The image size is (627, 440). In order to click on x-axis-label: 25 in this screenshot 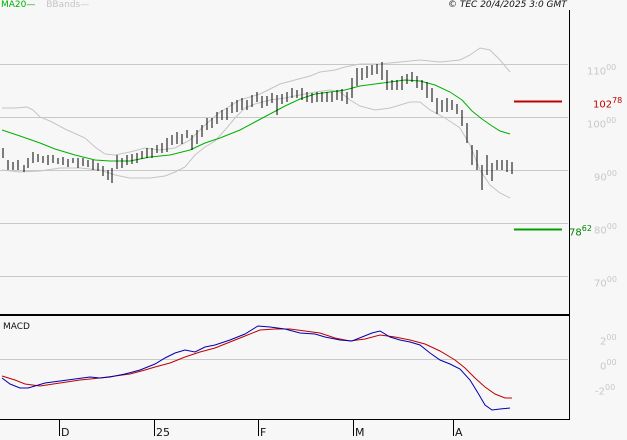, I will do `click(163, 432)`.